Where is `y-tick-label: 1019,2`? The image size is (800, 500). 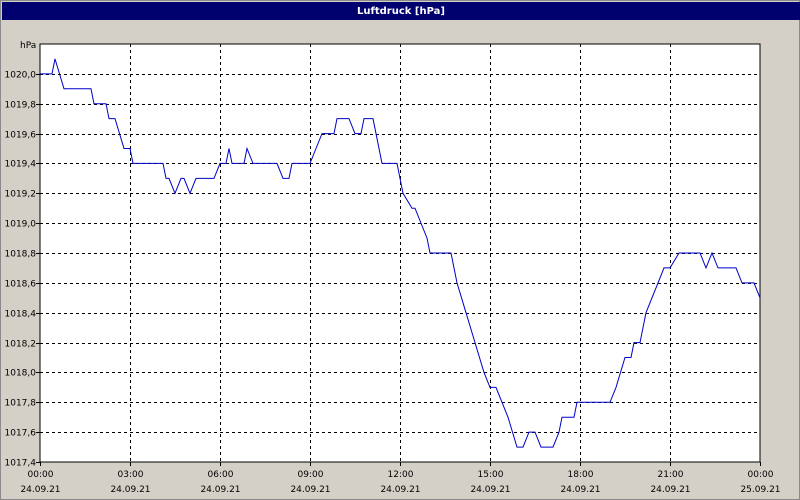
y-tick-label: 1019,2 is located at coordinates (21, 195).